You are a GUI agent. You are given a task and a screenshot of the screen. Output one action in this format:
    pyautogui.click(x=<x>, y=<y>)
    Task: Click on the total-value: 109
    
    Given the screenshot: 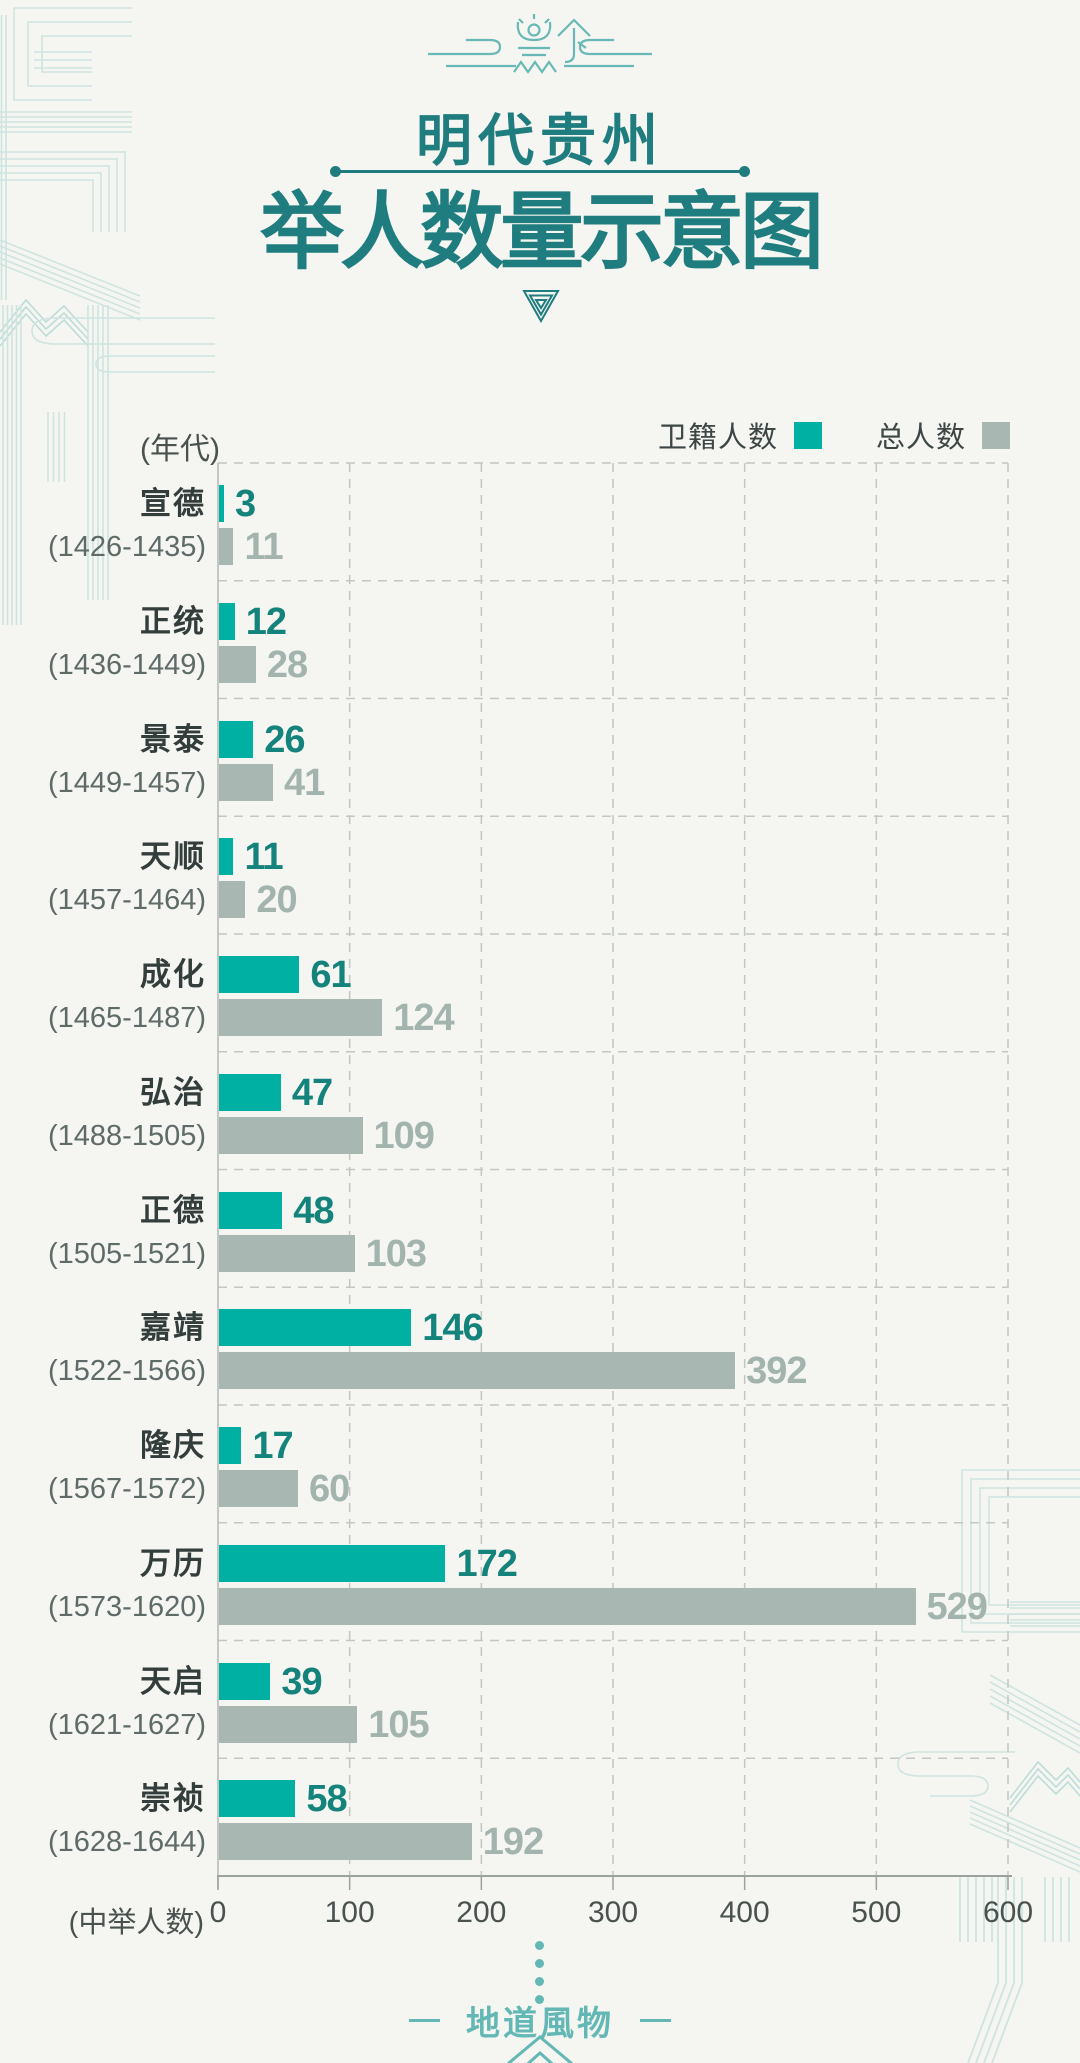 What is the action you would take?
    pyautogui.click(x=404, y=1135)
    